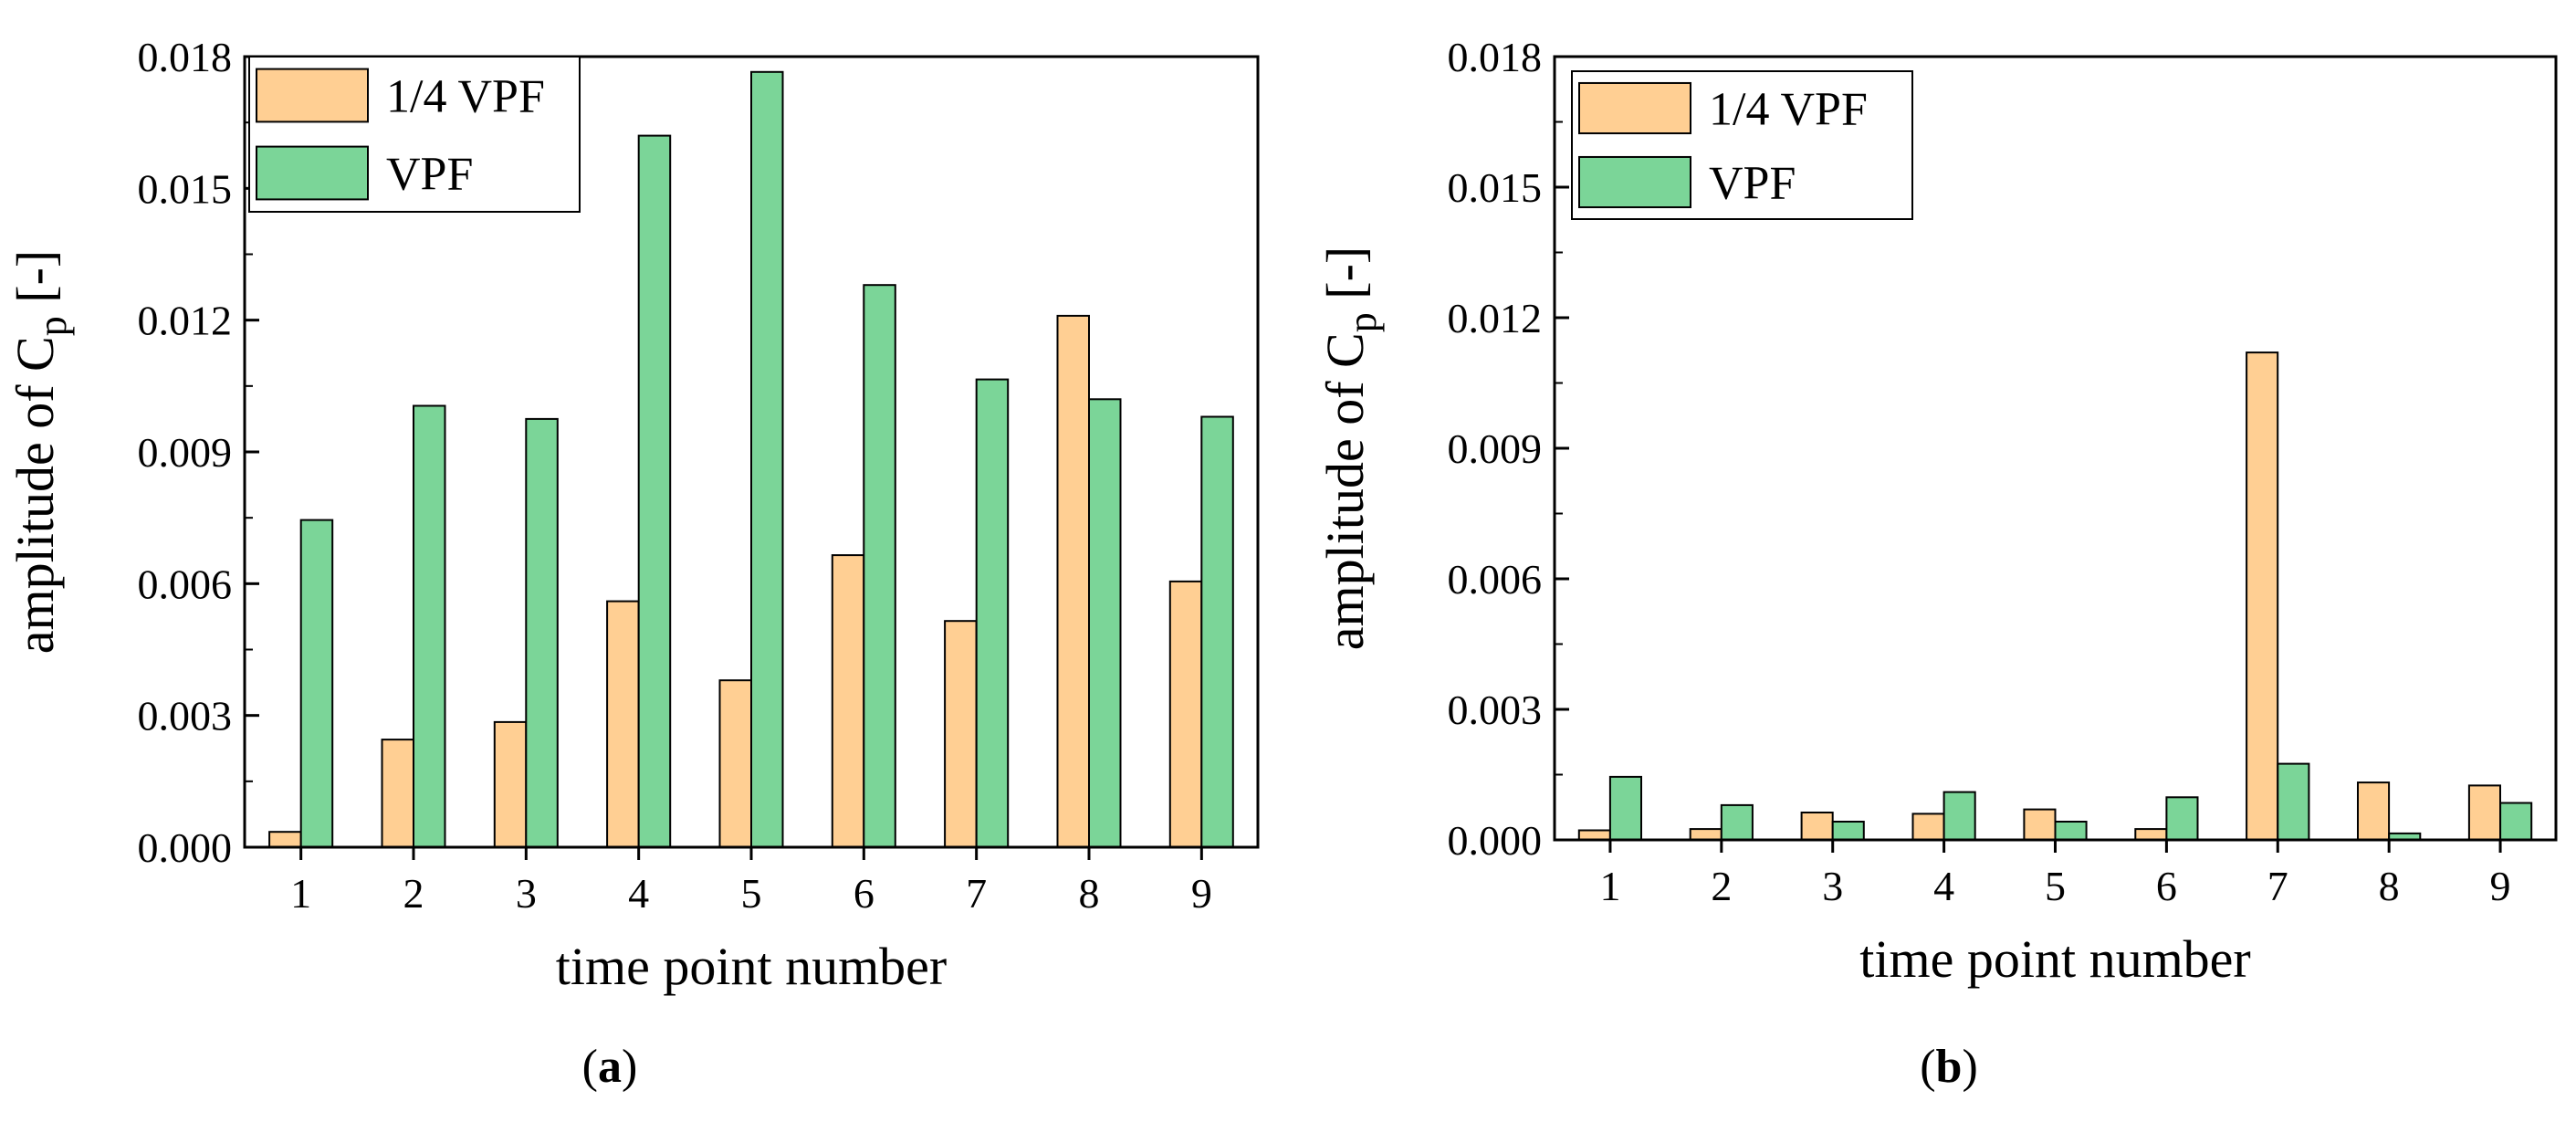  I want to click on caption-letter: a, so click(610, 1067).